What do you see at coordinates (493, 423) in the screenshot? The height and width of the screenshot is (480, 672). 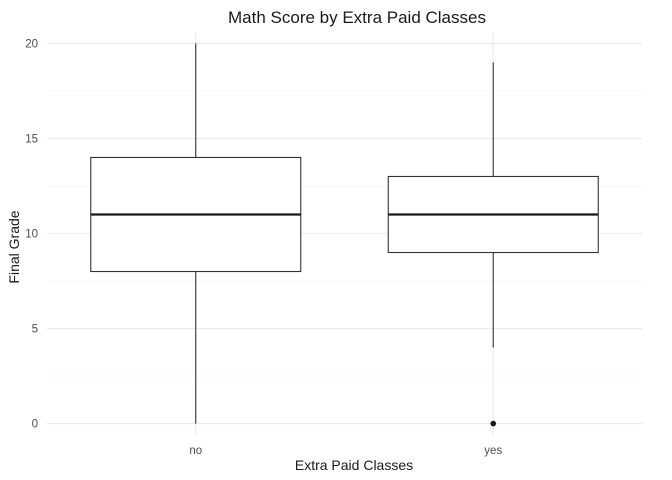 I see `outlier-point` at bounding box center [493, 423].